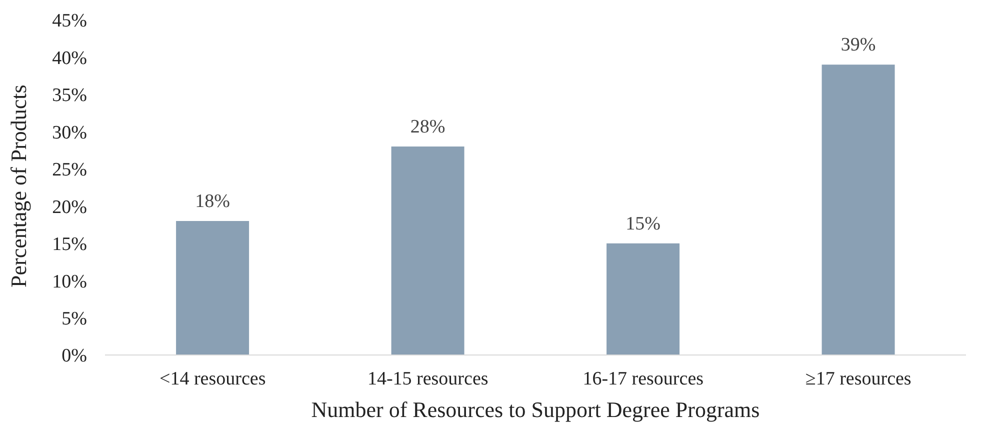 The width and height of the screenshot is (984, 439). I want to click on y-tick-label: 10%, so click(70, 281).